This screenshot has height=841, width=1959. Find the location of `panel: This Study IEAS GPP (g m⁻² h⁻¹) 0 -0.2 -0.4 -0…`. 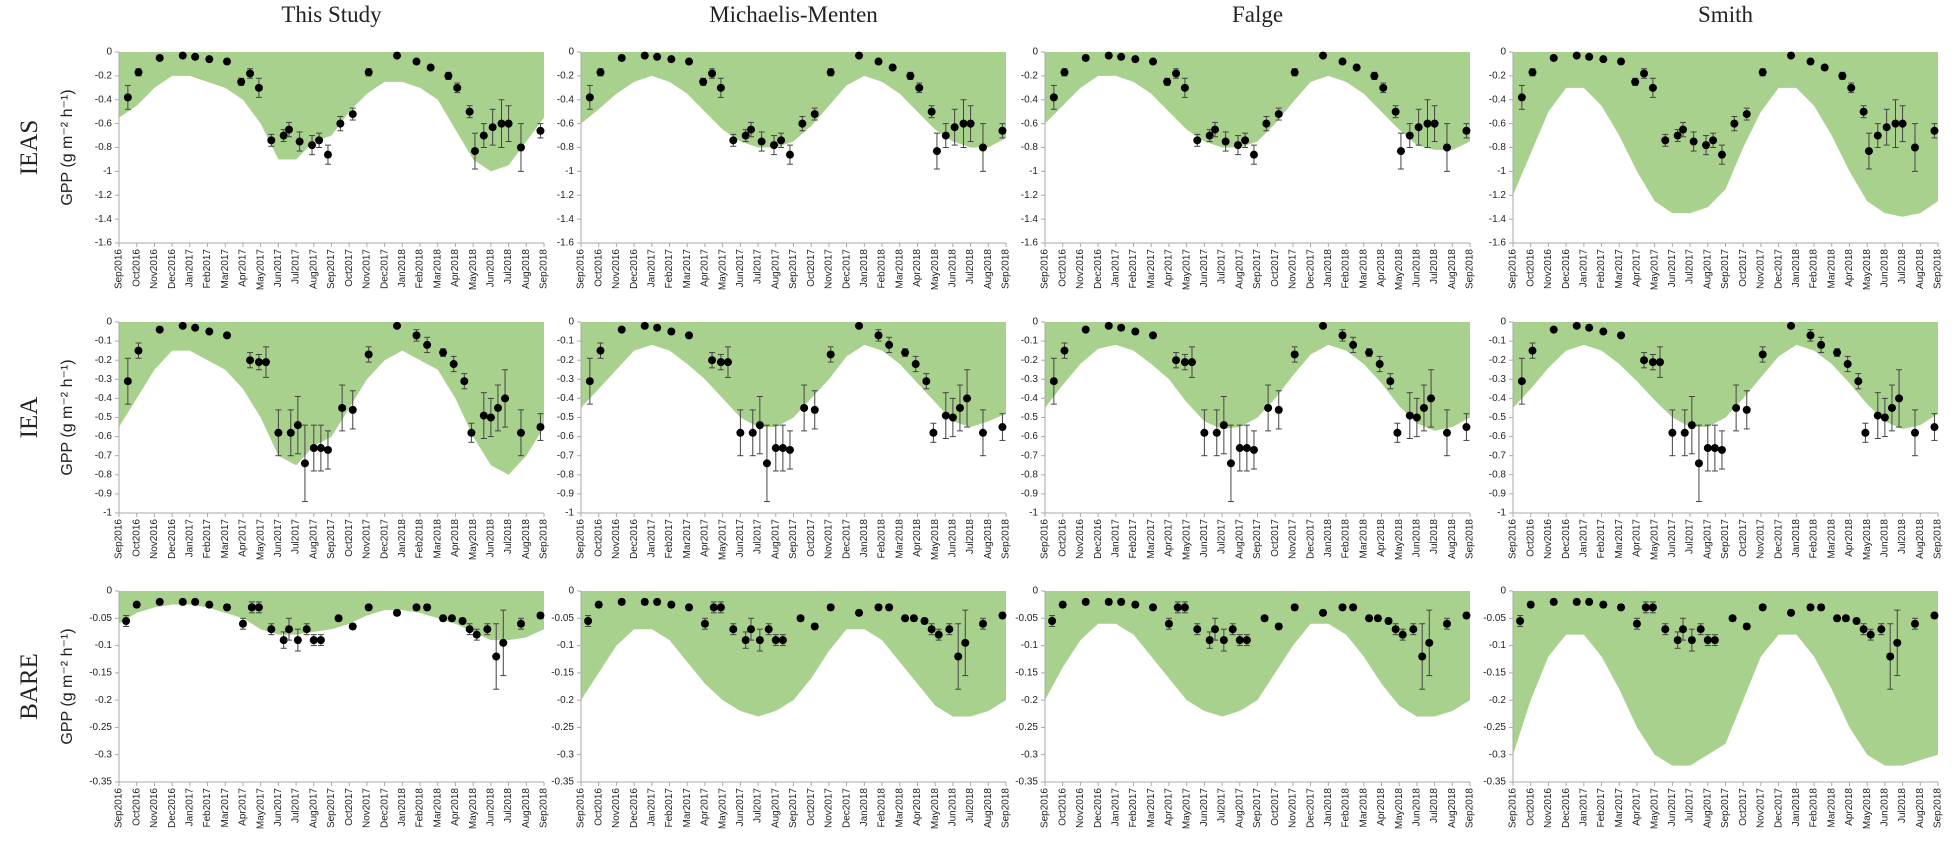

panel: This Study IEAS GPP (g m⁻² h⁻¹) 0 -0.2 -0.4 -0… is located at coordinates (283, 146).